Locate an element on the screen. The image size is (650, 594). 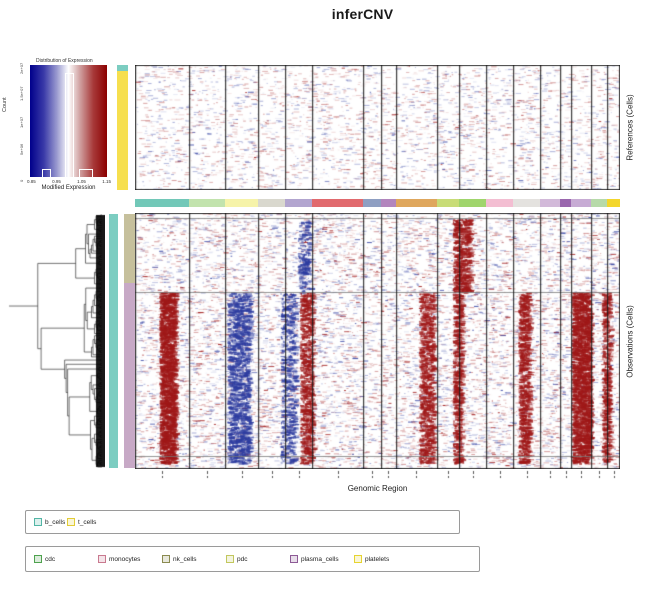
legend-item-nk_cells: nk_cells is located at coordinates (194, 559).